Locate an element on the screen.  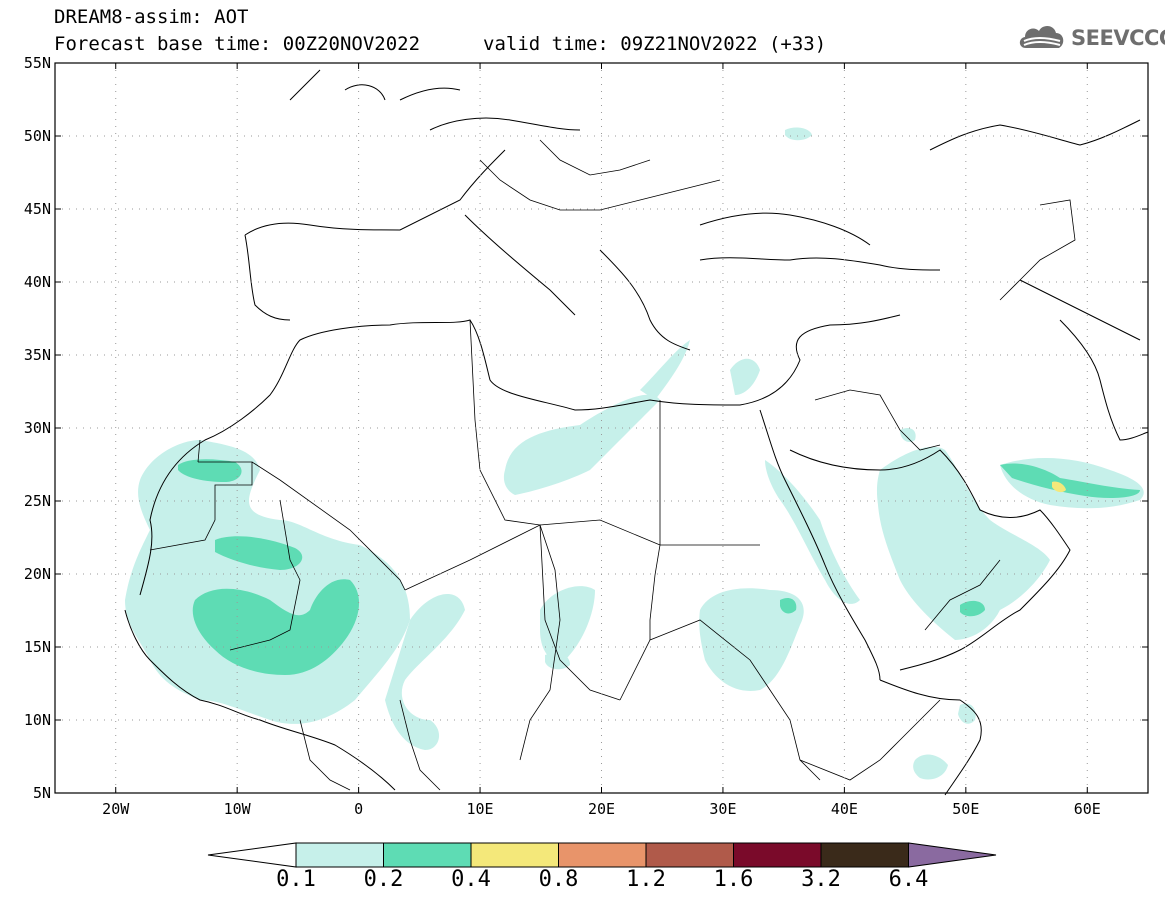
longitude-labels: 20W 10W 0 10E 20E 30E 40E 50E 60E is located at coordinates (601, 809).